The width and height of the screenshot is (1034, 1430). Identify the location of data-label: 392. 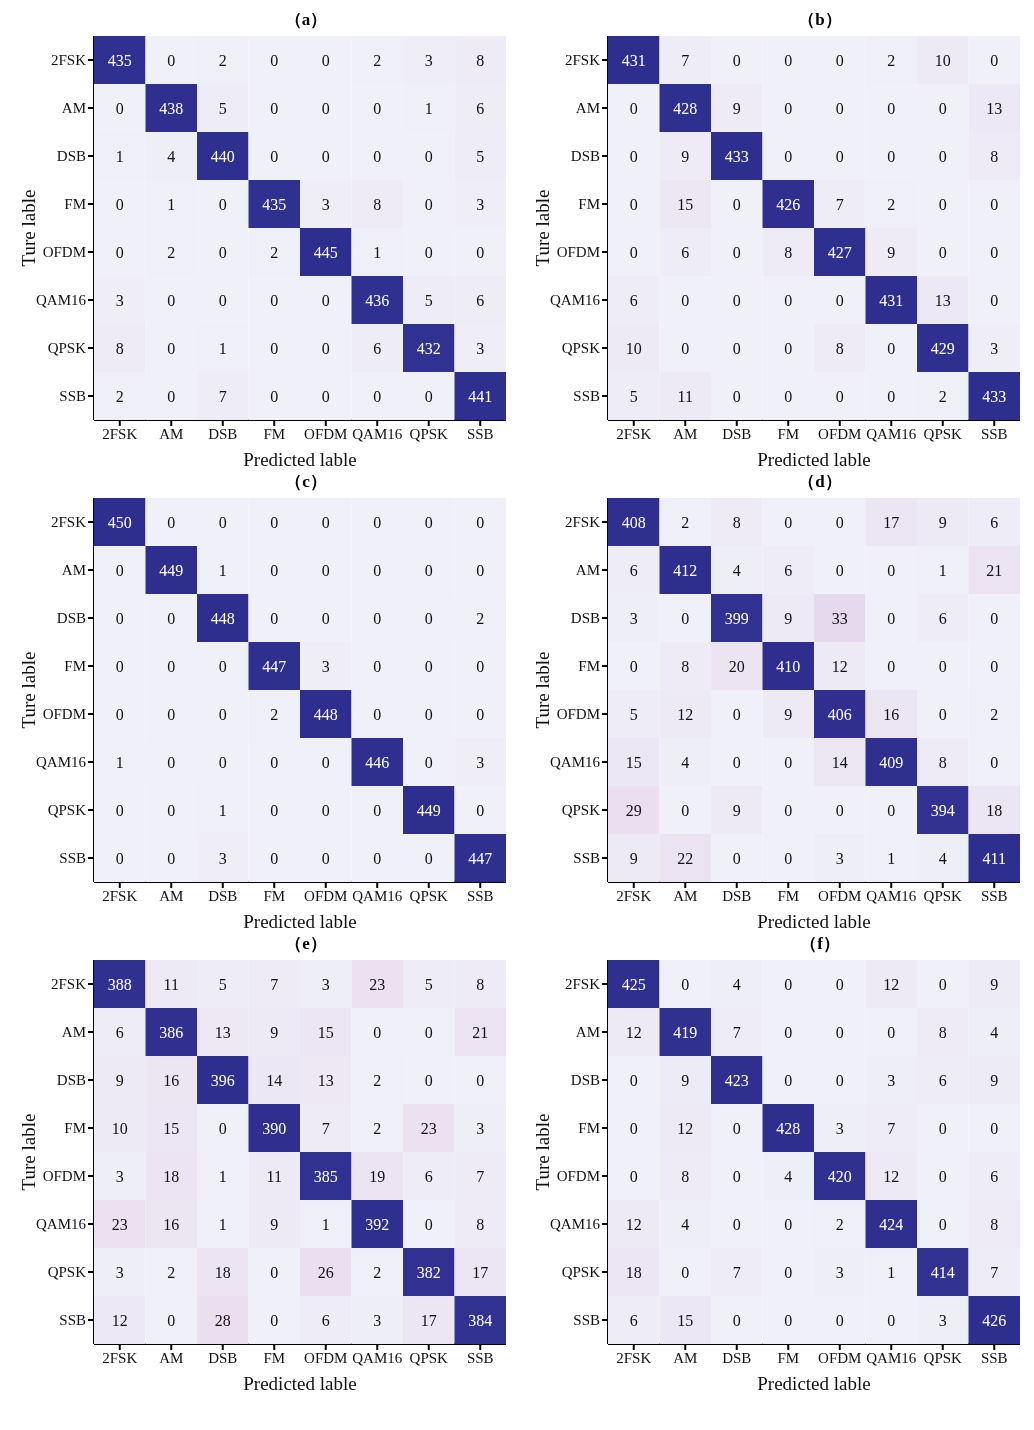
(377, 1224).